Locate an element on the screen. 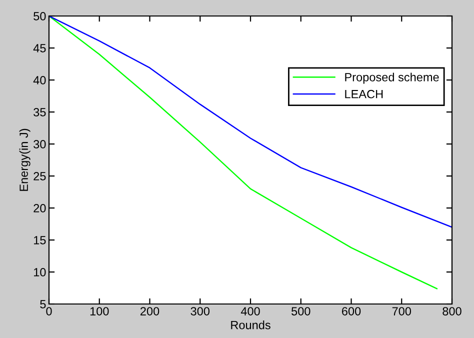 Image resolution: width=474 pixels, height=338 pixels. y-tick-label: 35 is located at coordinates (40, 112).